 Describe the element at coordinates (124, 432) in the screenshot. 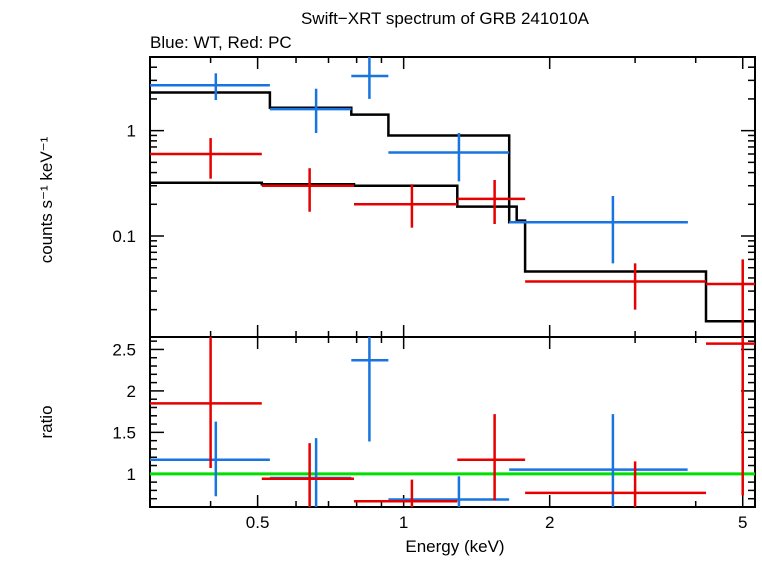

I see `y-tick-label: 1.5` at that location.